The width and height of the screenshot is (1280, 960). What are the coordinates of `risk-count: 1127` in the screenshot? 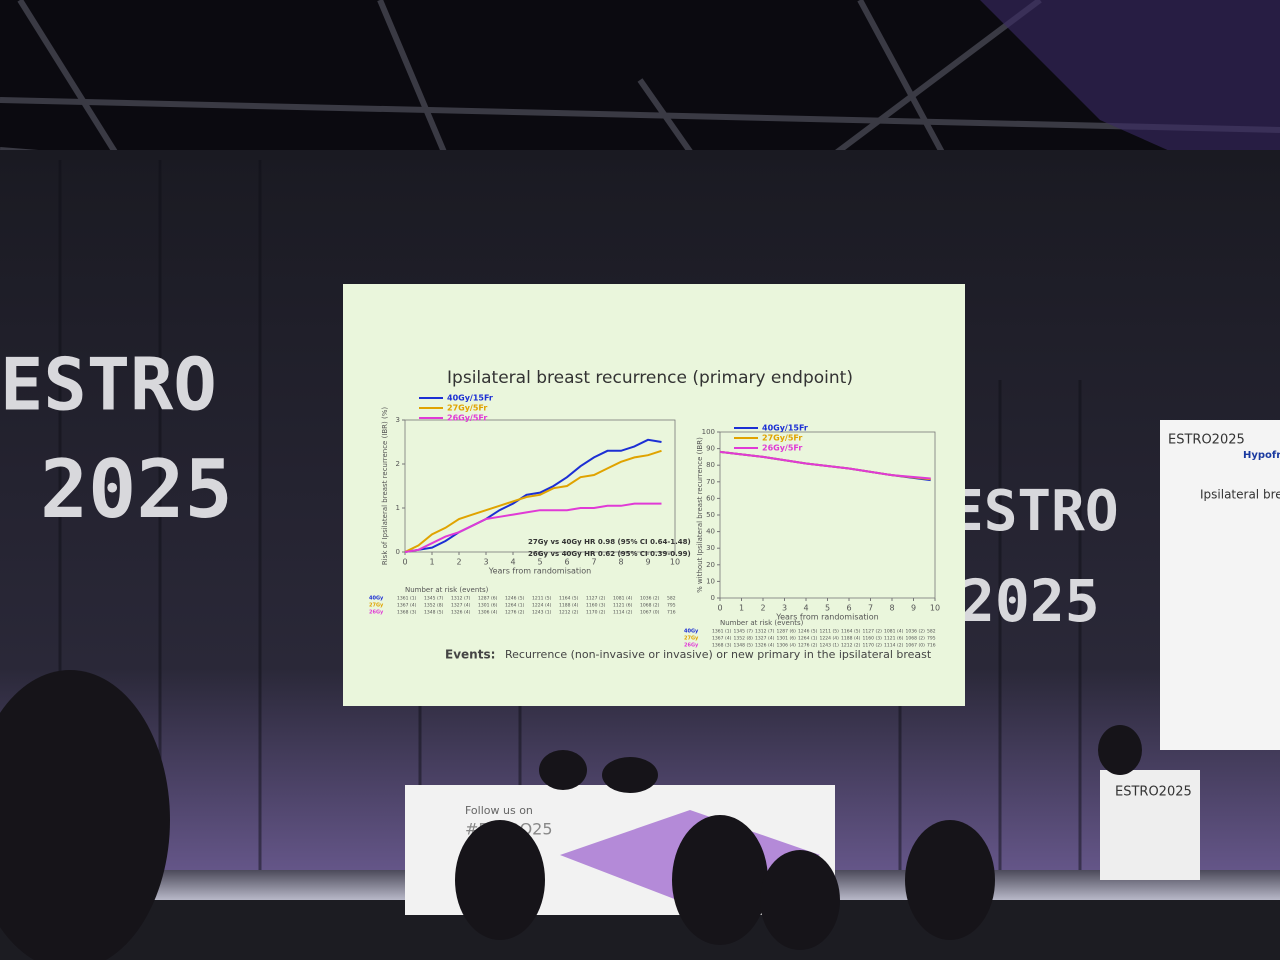 It's located at (869, 632).